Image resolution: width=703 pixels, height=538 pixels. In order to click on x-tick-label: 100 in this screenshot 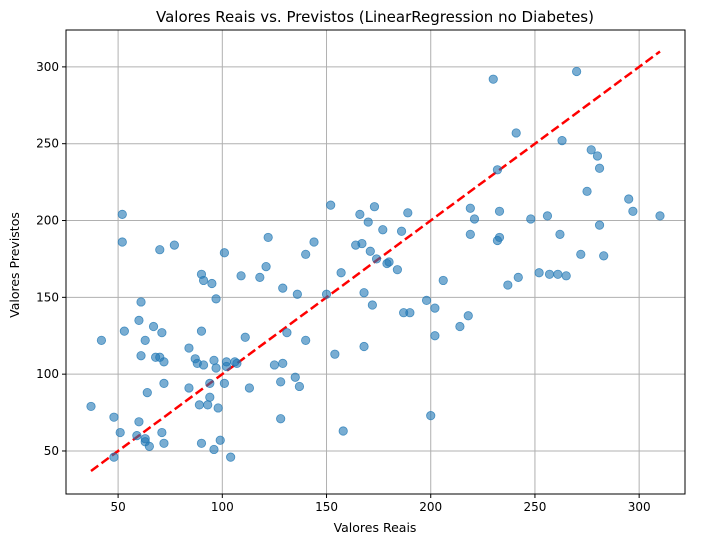, I will do `click(222, 507)`.